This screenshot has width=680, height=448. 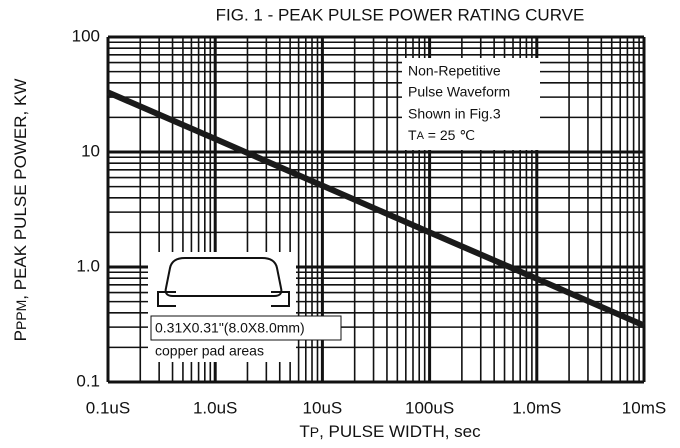 What do you see at coordinates (88, 380) in the screenshot?
I see `y-tick-label: 0.1` at bounding box center [88, 380].